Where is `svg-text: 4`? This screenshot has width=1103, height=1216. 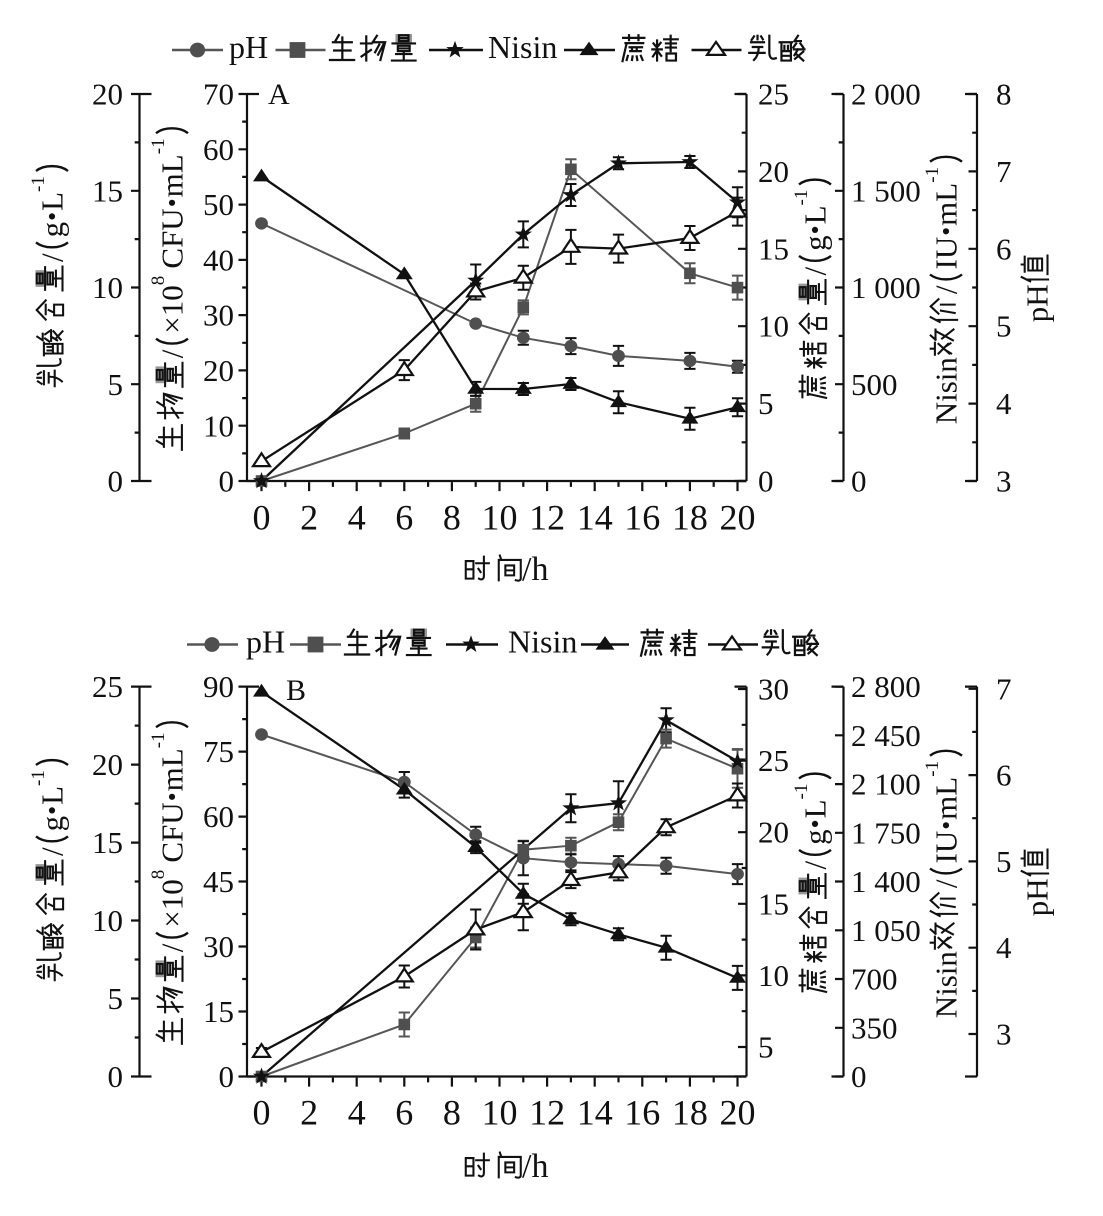
svg-text: 4 is located at coordinates (1004, 947).